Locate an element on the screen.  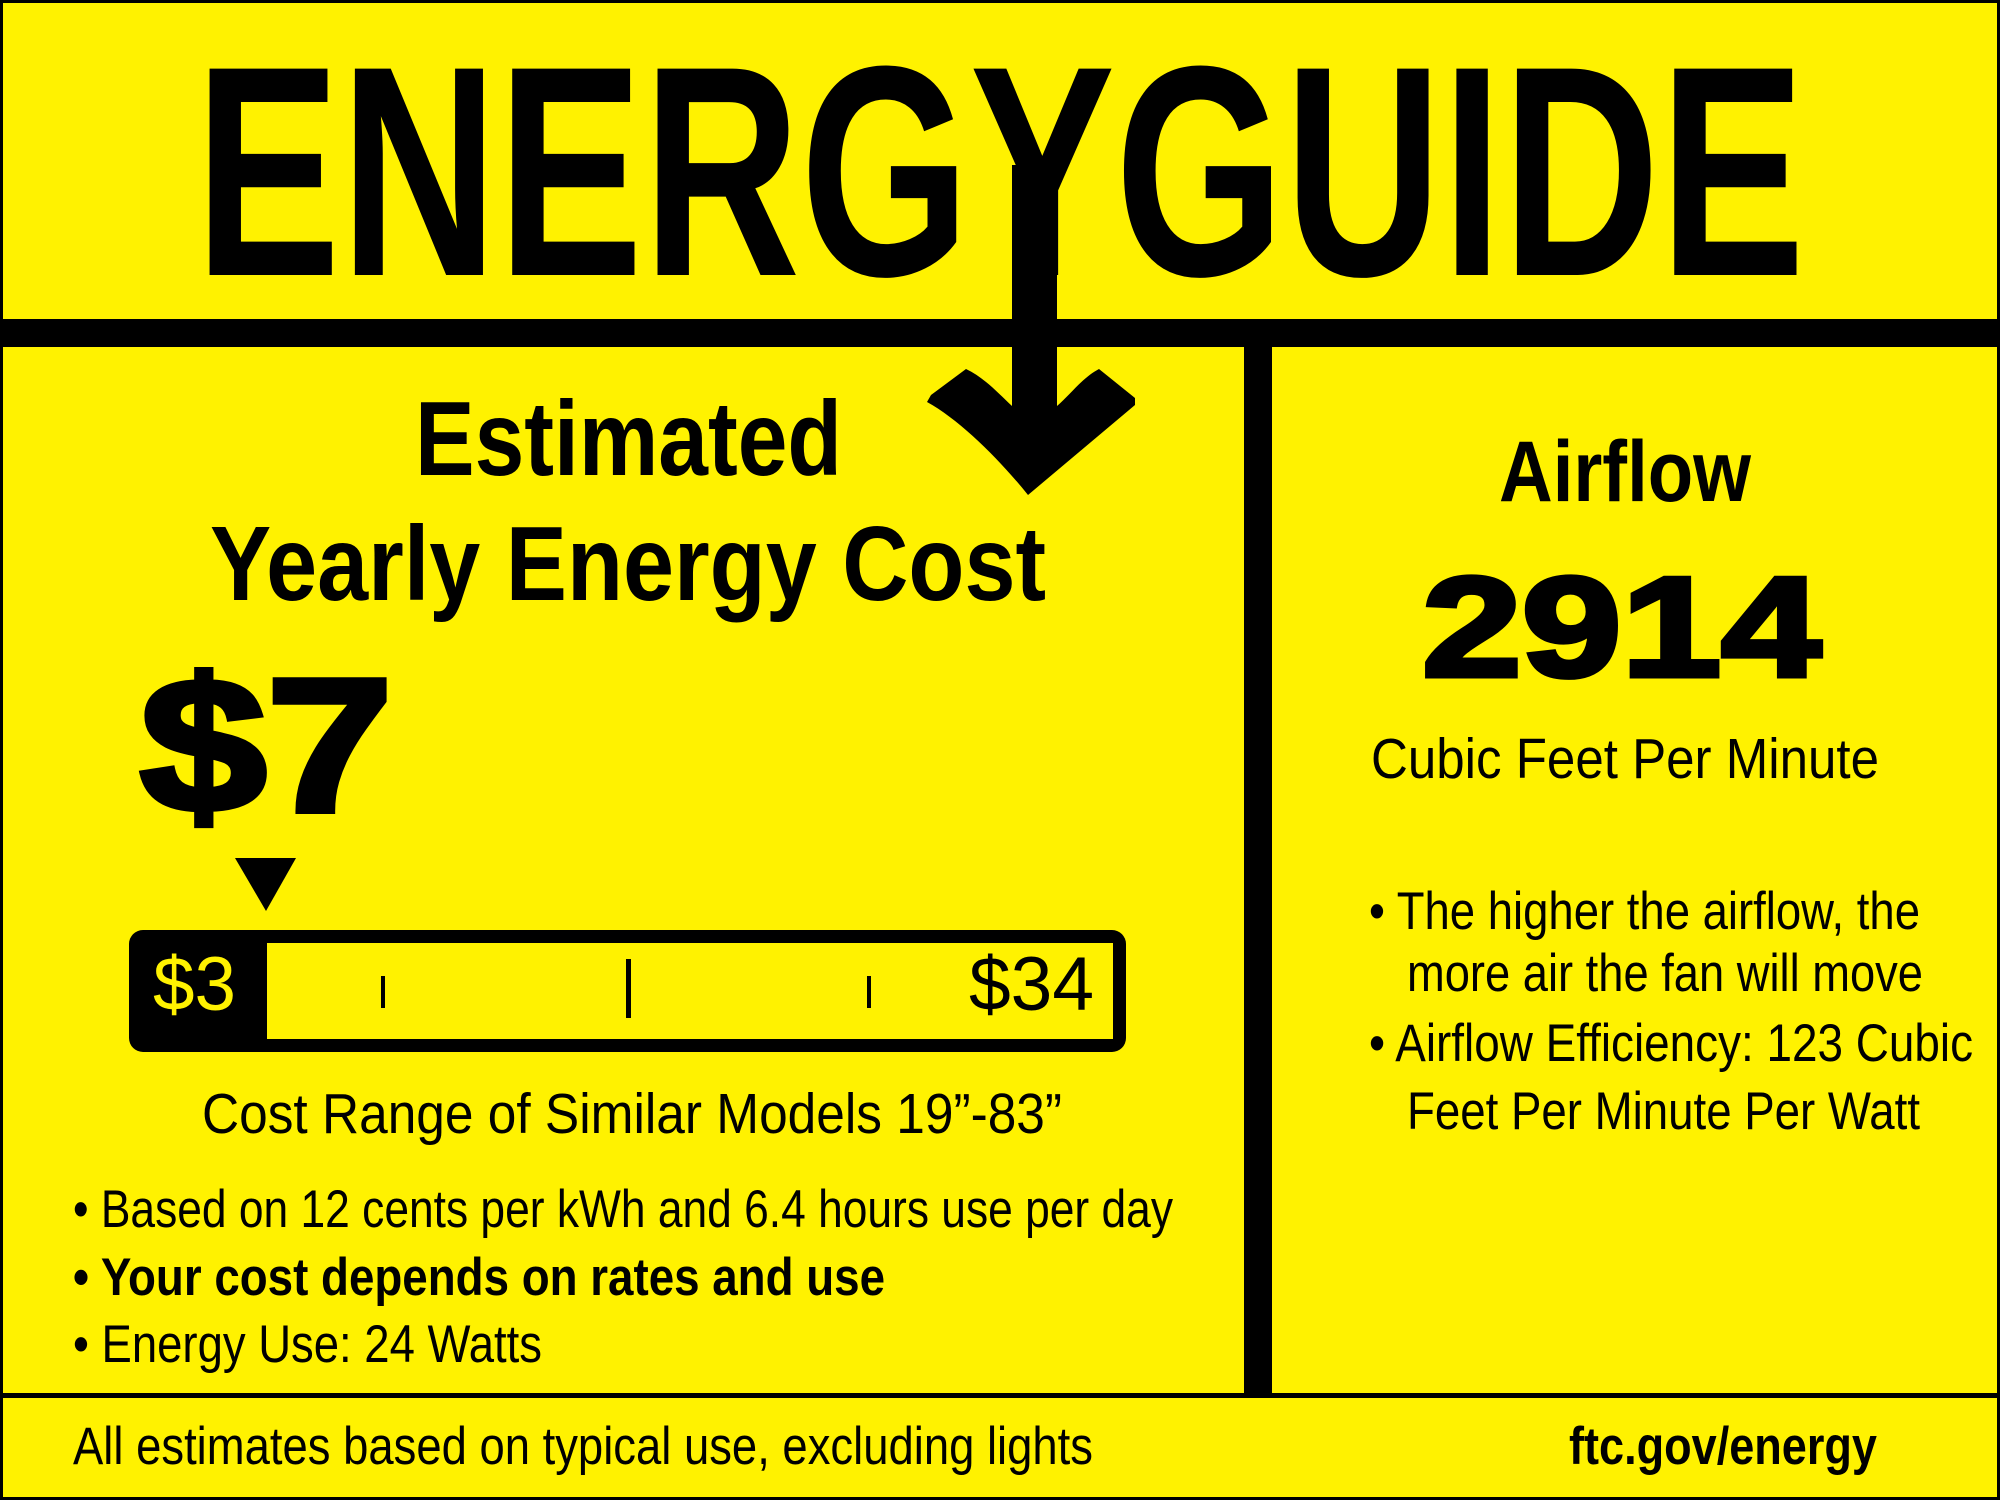
airflow-bullet-2-line-2: Feet Per Minute Per Watt is located at coordinates (1663, 1111).